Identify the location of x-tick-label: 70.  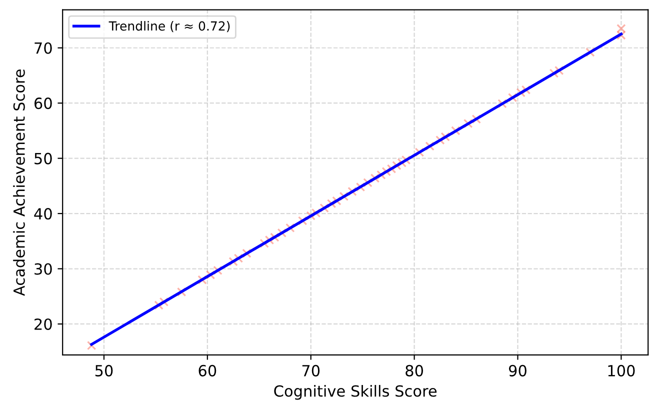
(311, 370).